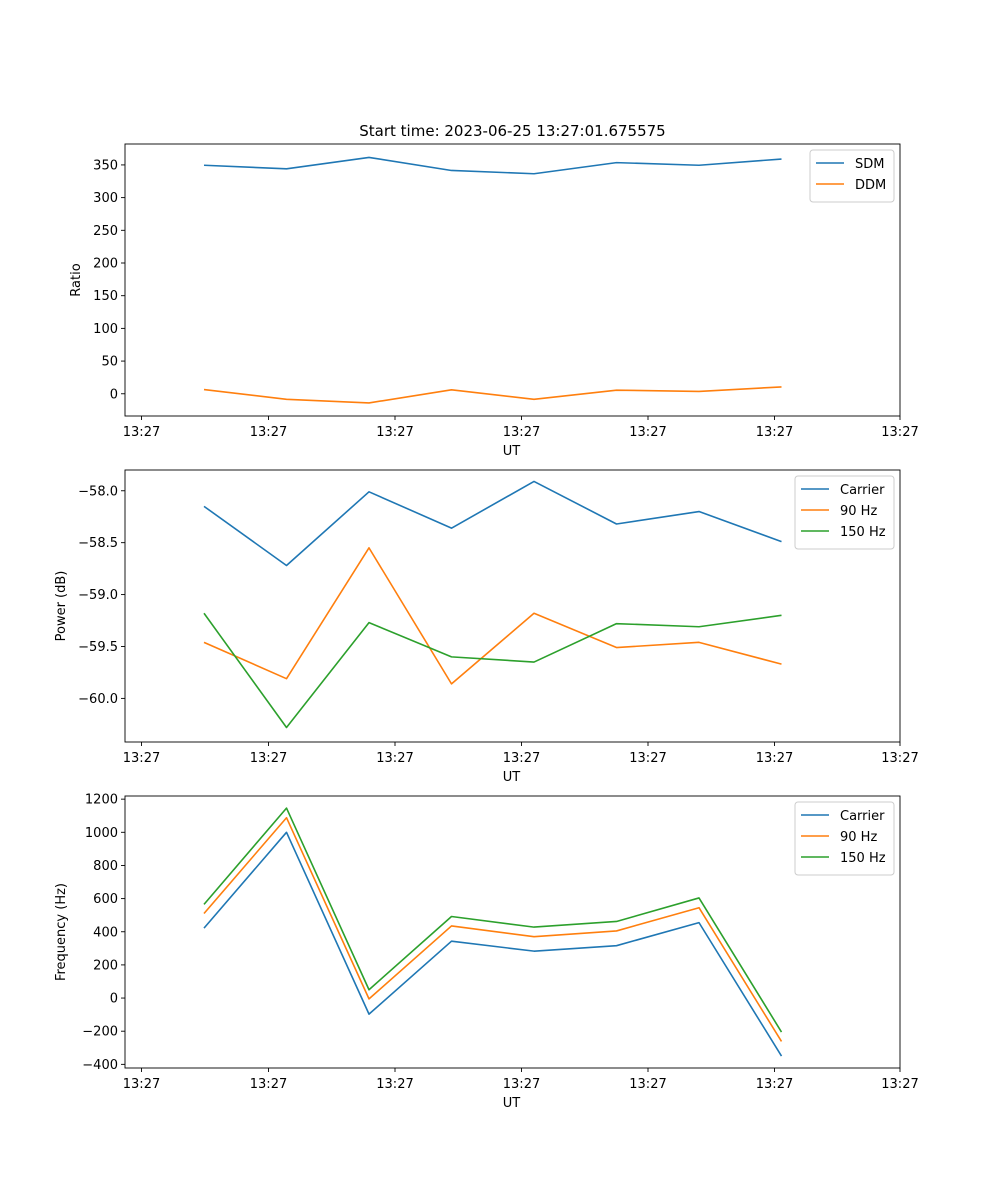 This screenshot has height=1200, width=1000. Describe the element at coordinates (105, 899) in the screenshot. I see `y-tick-label: 600` at that location.